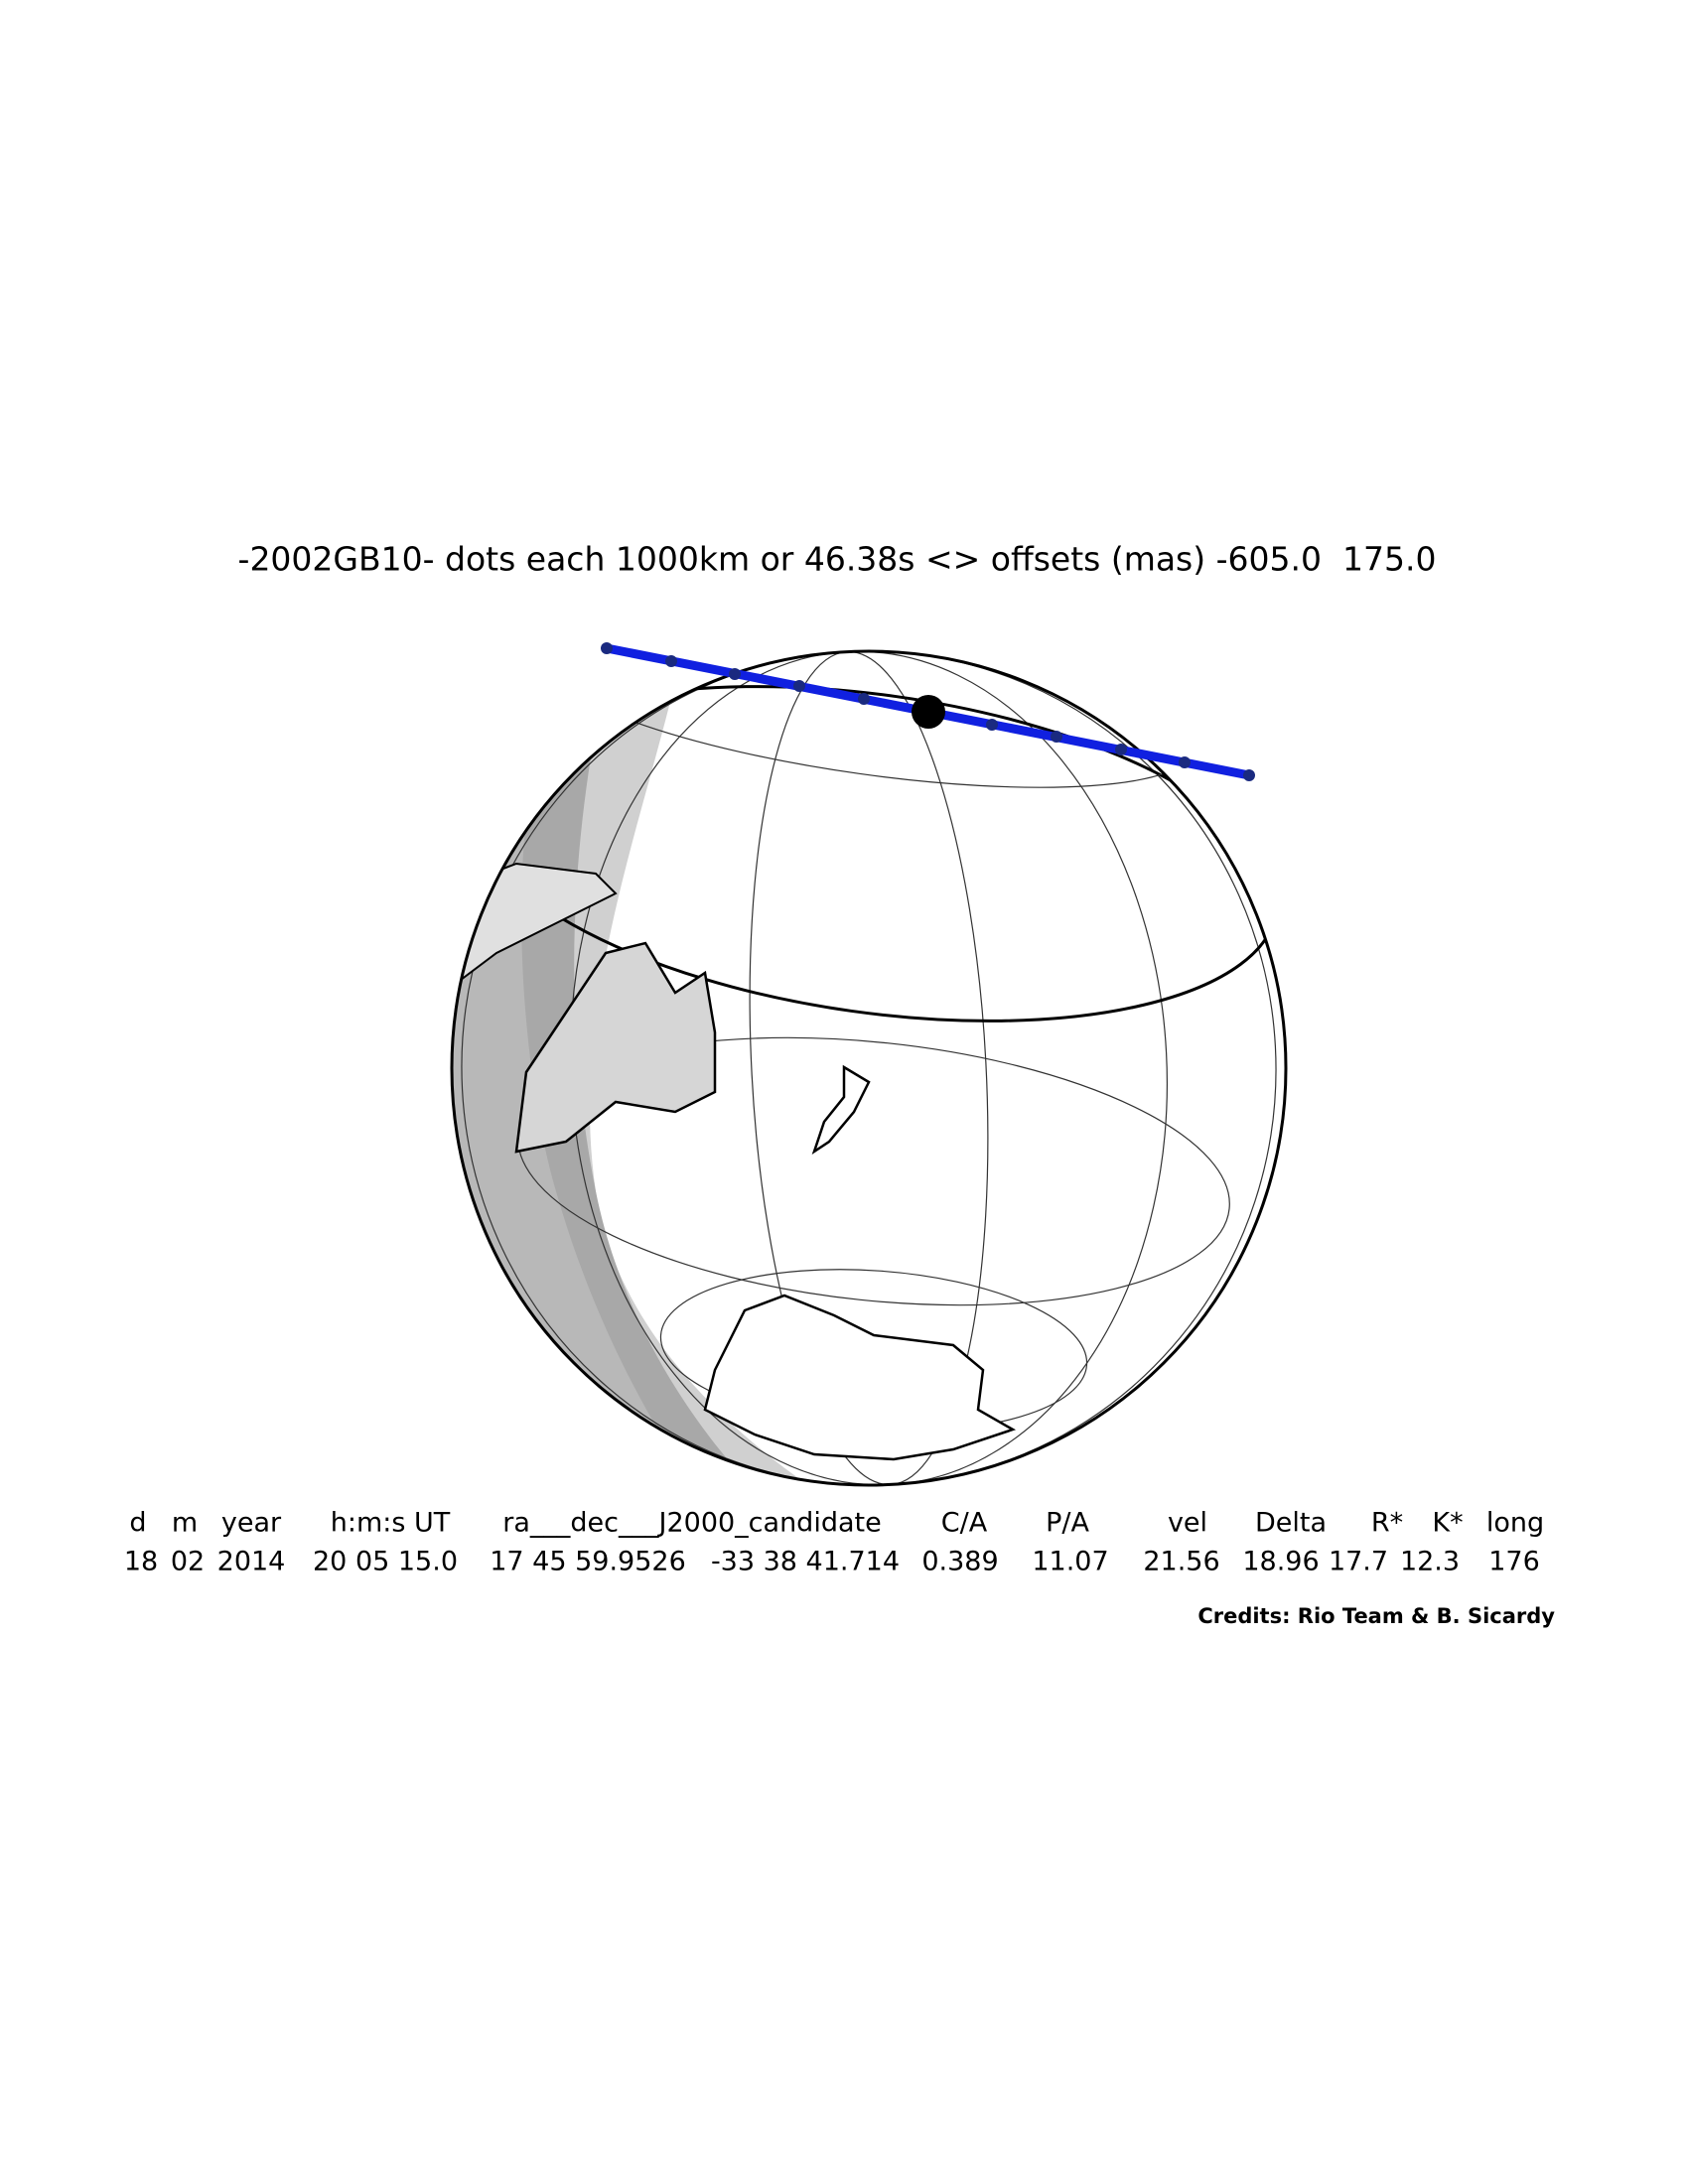  I want to click on table-header: long, so click(1515, 1523).